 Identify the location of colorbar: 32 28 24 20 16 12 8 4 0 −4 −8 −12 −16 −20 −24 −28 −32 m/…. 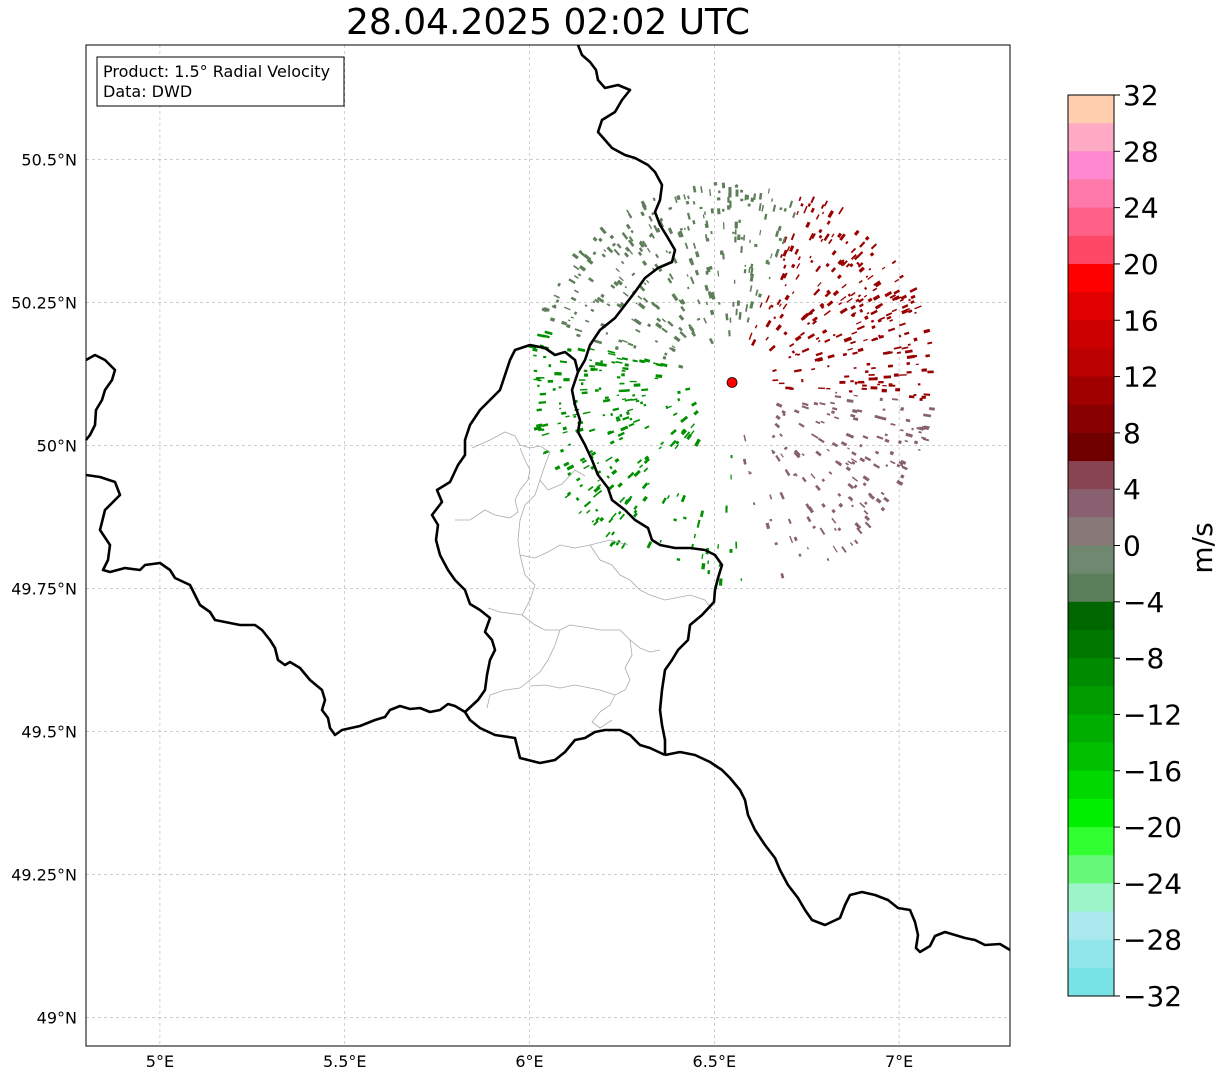
(1143, 546).